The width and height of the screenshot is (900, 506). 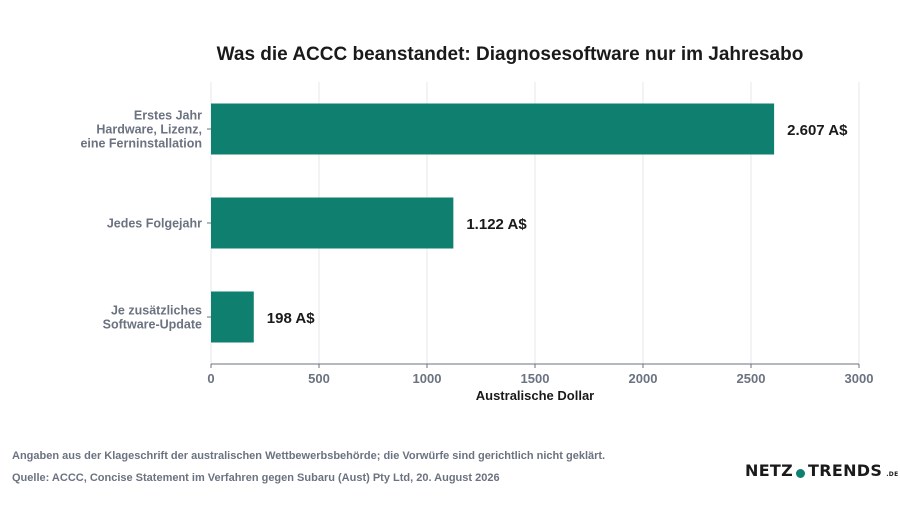 I want to click on x-tick-label-5: 2500, so click(x=751, y=378).